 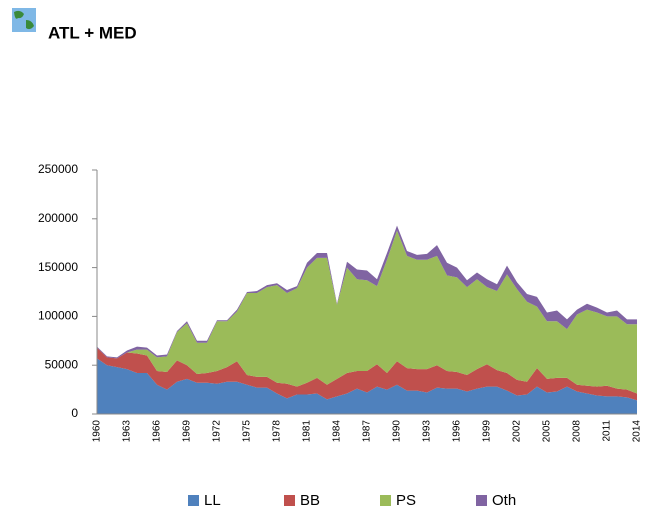 What do you see at coordinates (307, 431) in the screenshot?
I see `x-tick-label: 1981` at bounding box center [307, 431].